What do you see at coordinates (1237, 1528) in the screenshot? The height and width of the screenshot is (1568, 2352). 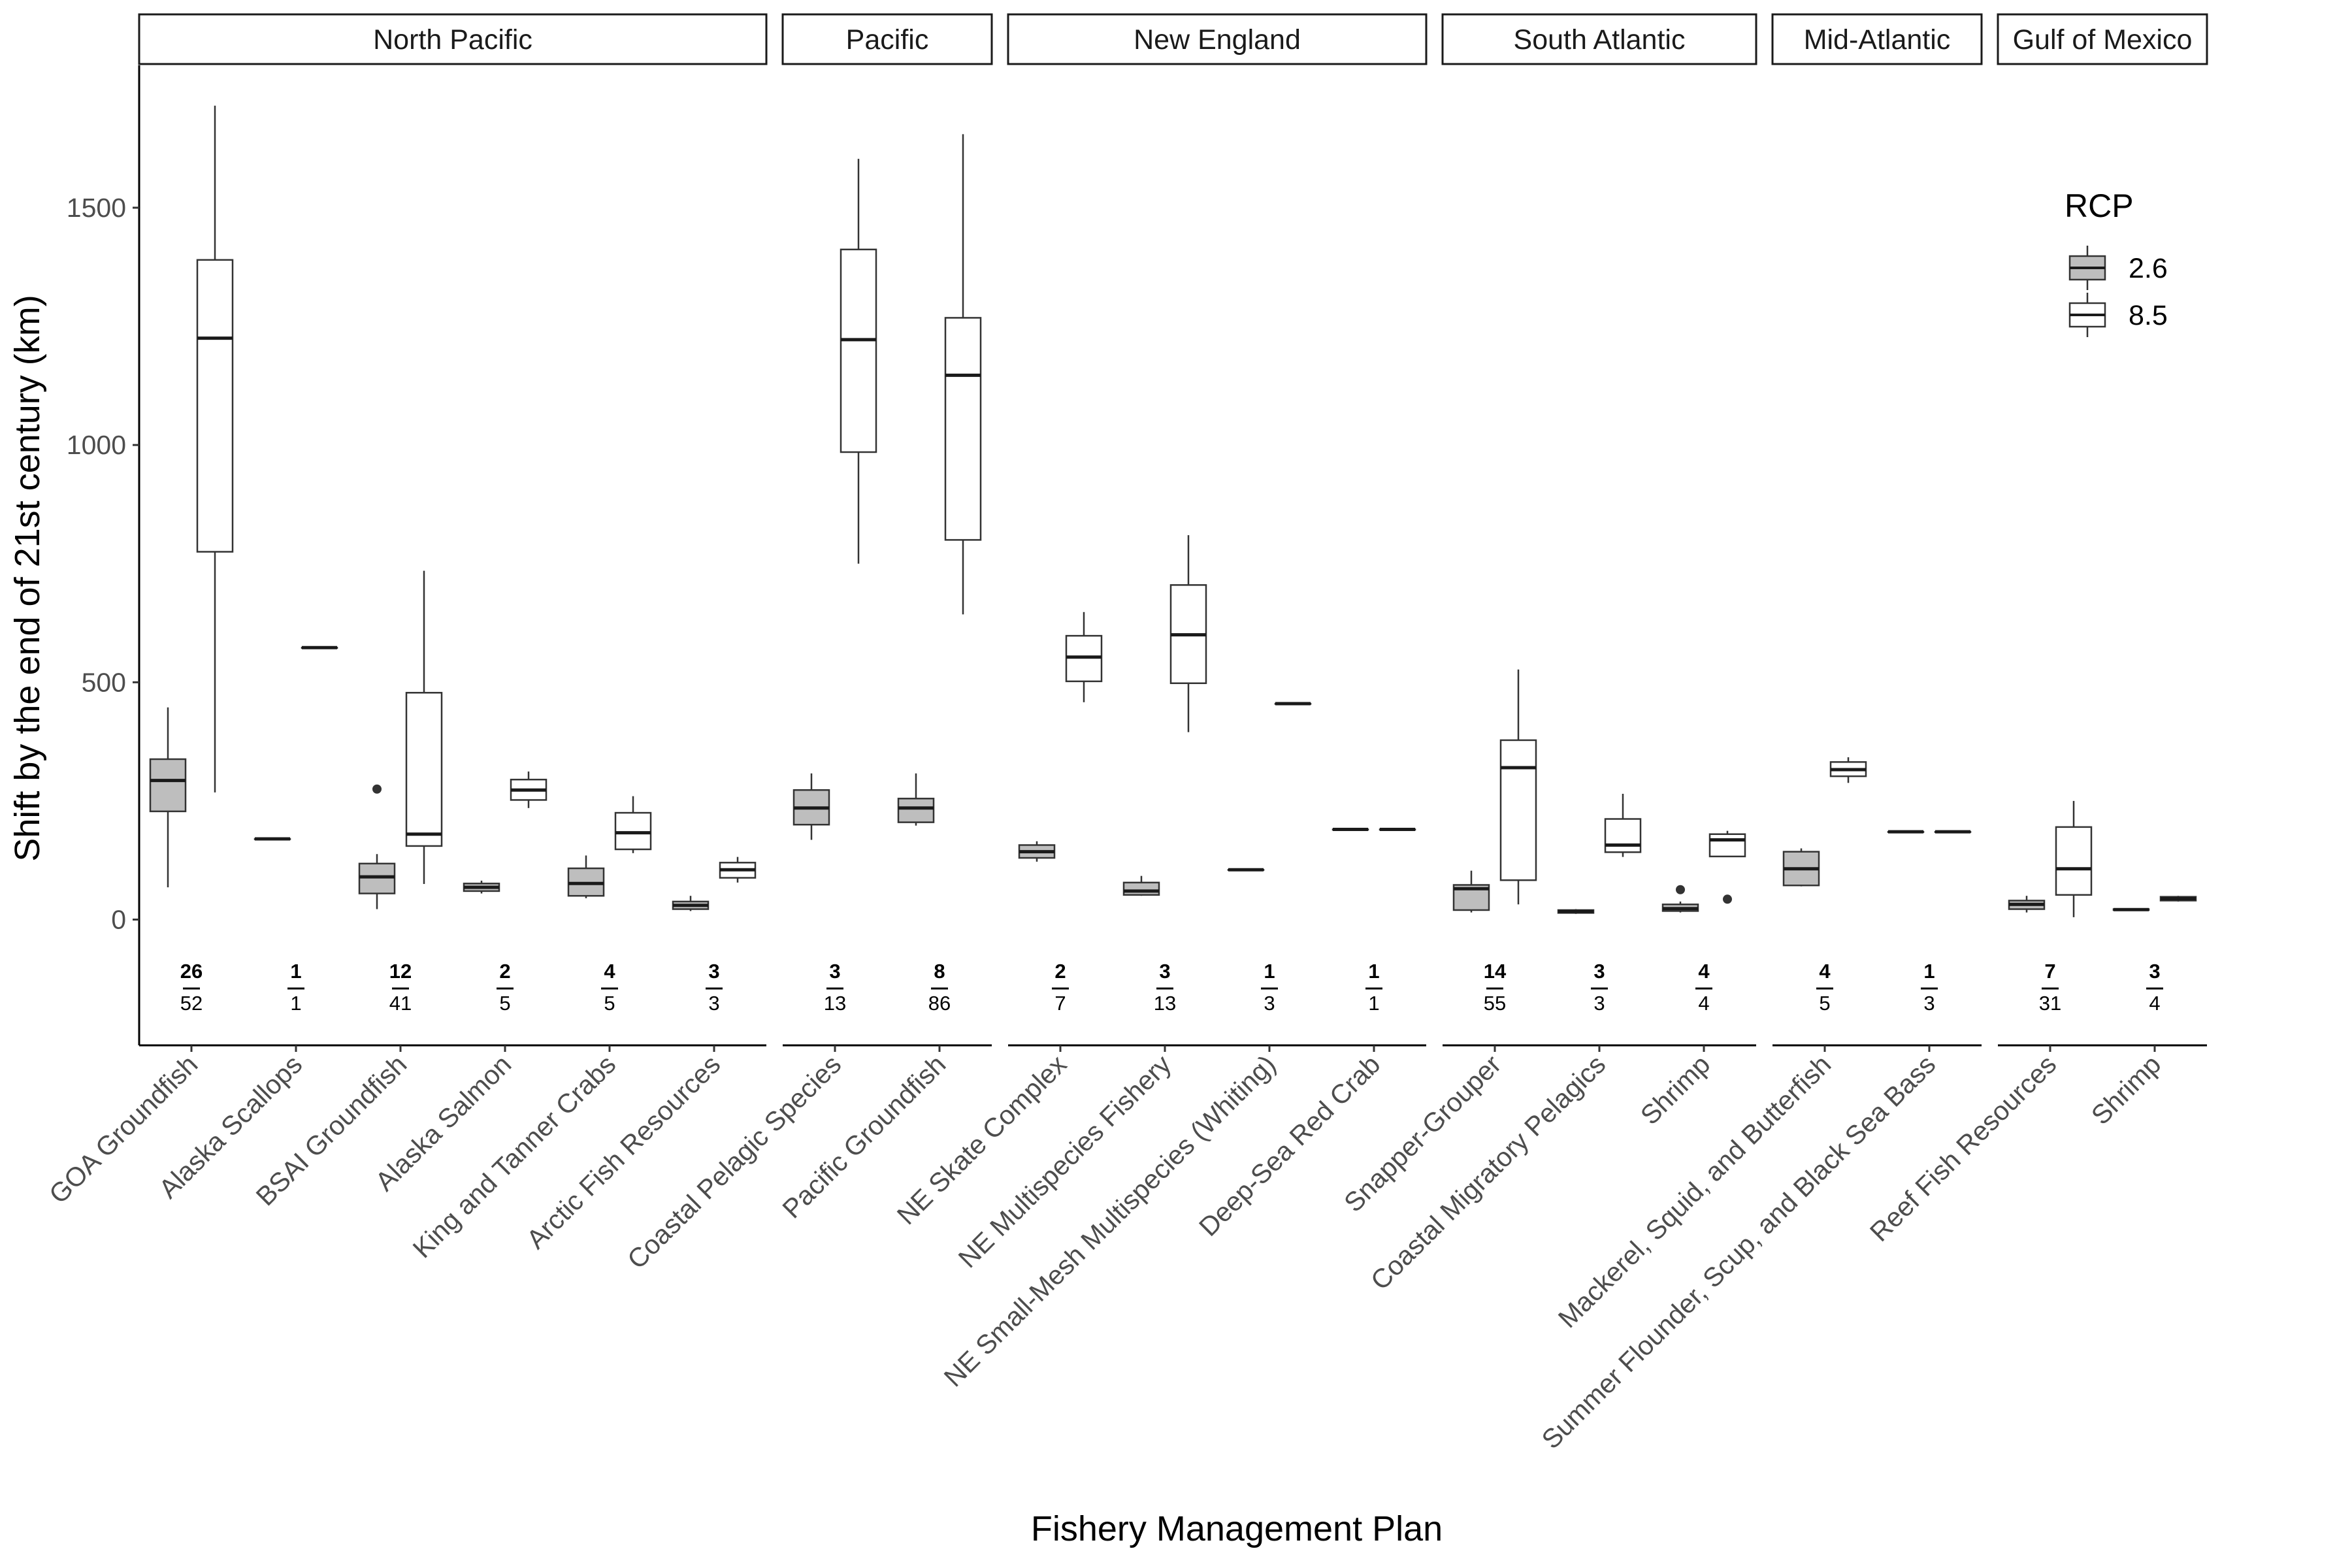 I see `x-axis-title: Fishery Management Plan` at bounding box center [1237, 1528].